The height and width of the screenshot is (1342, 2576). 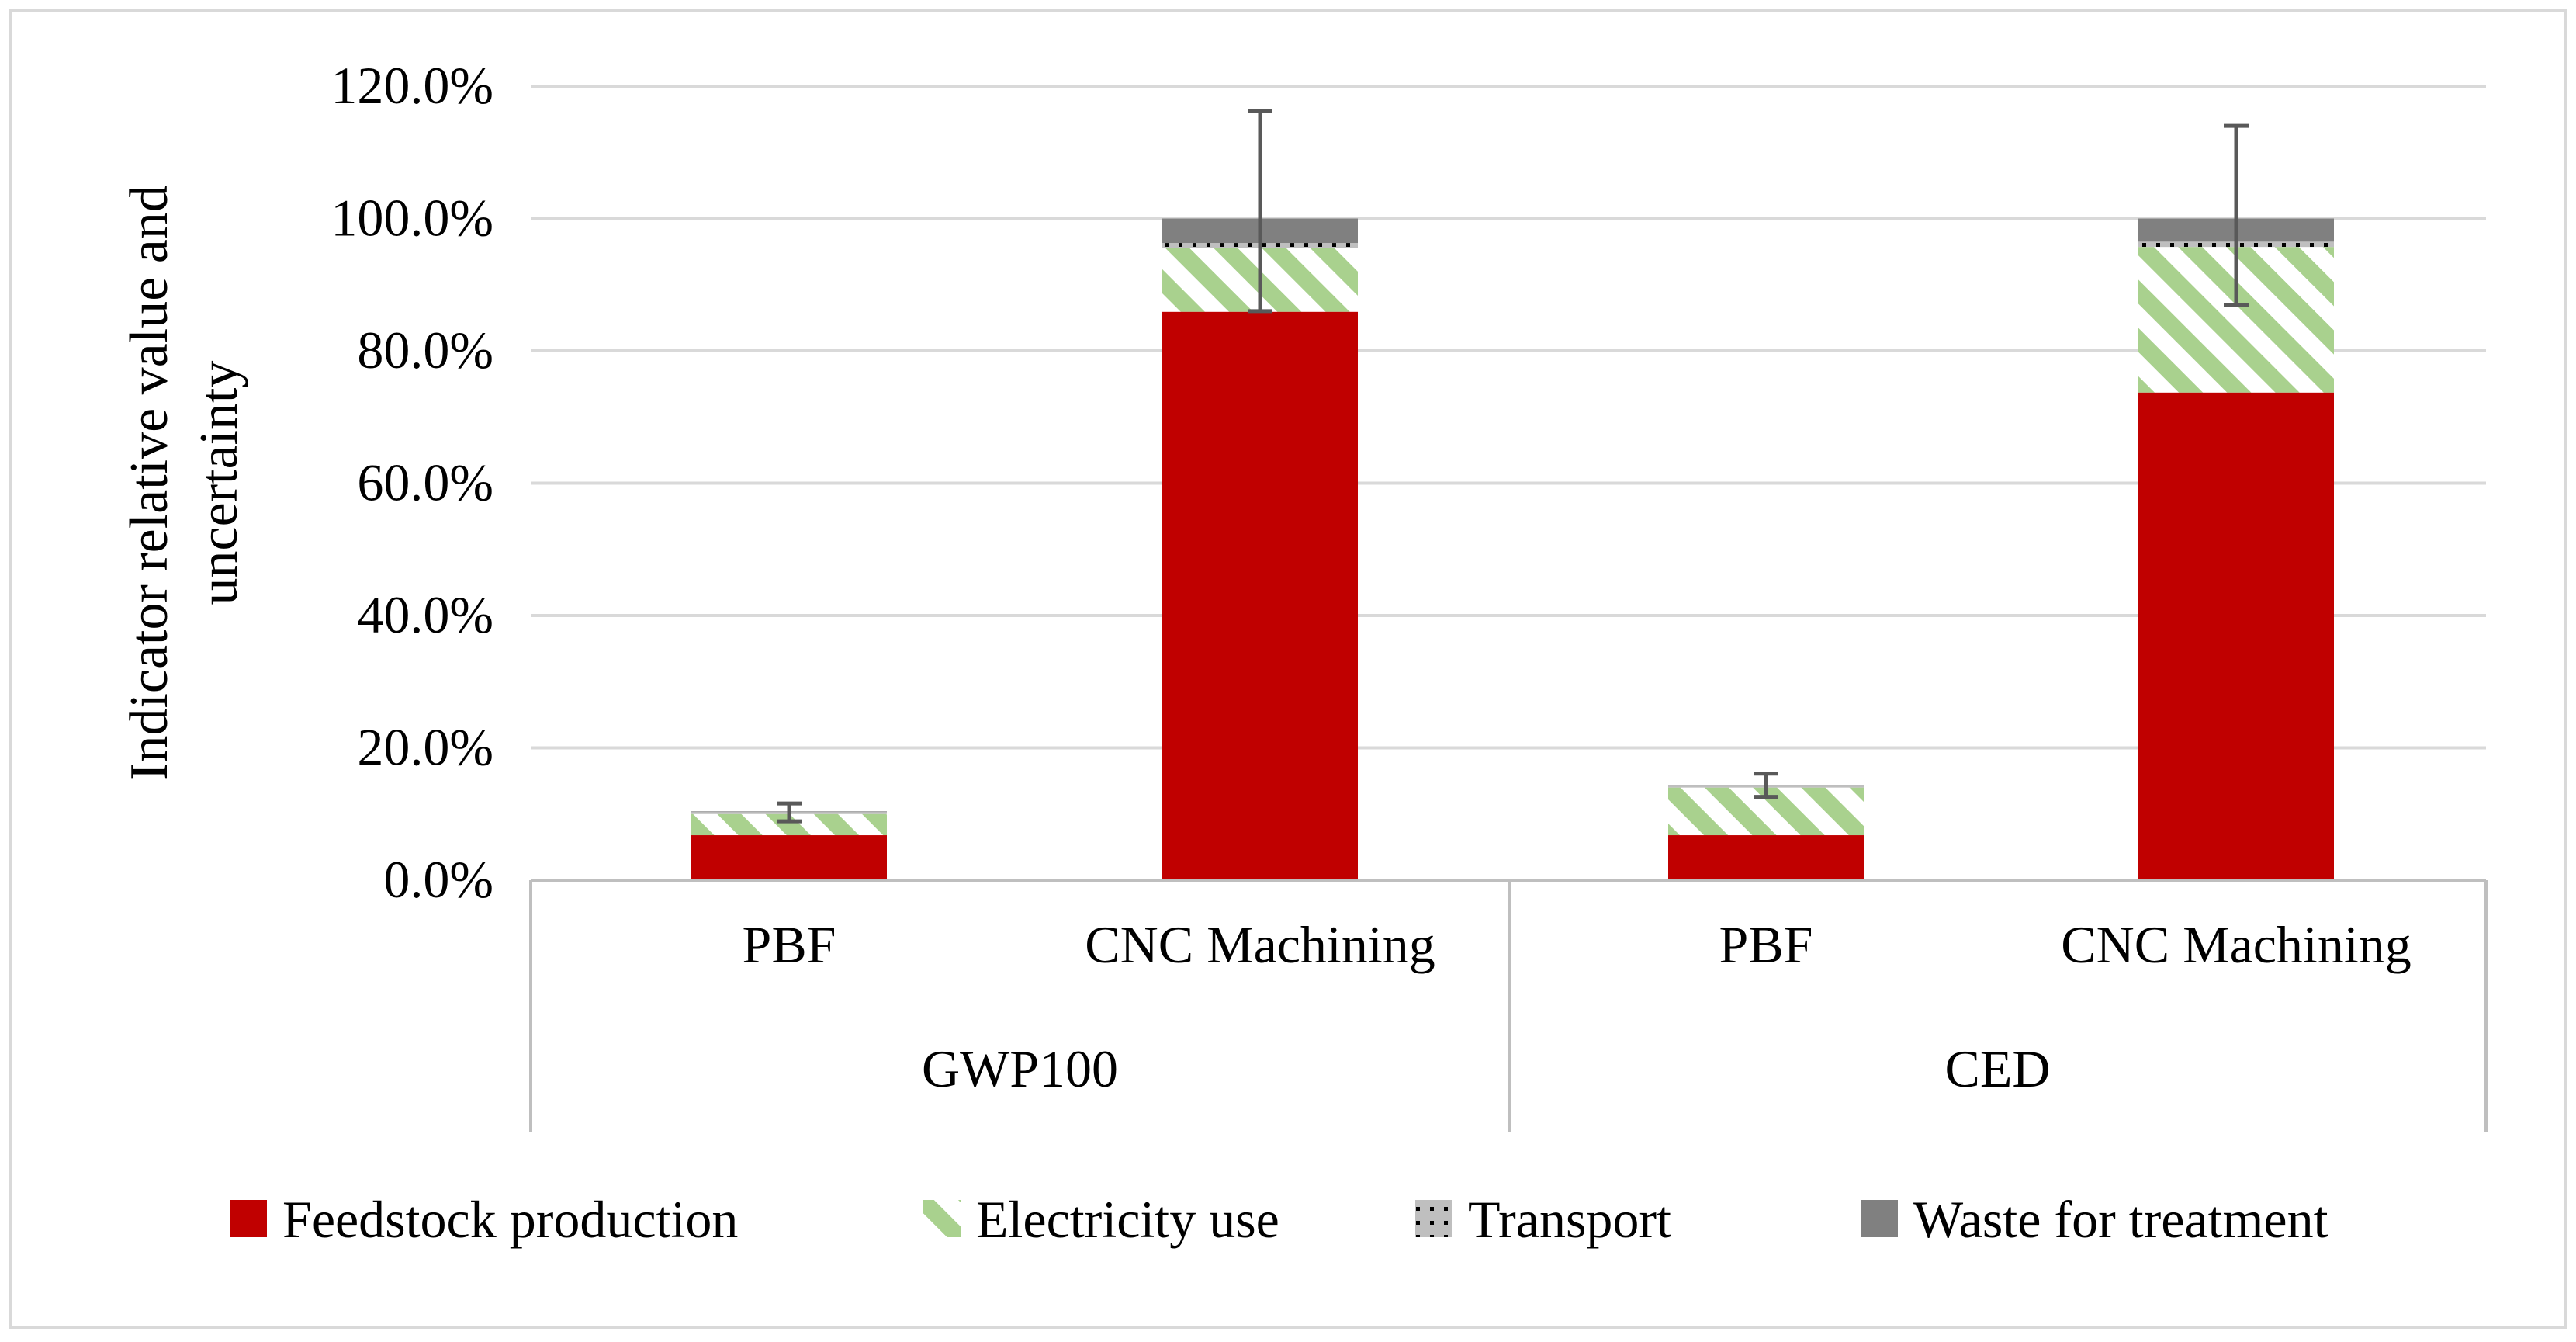 I want to click on legend-label: Waste for treatment, so click(x=2120, y=1219).